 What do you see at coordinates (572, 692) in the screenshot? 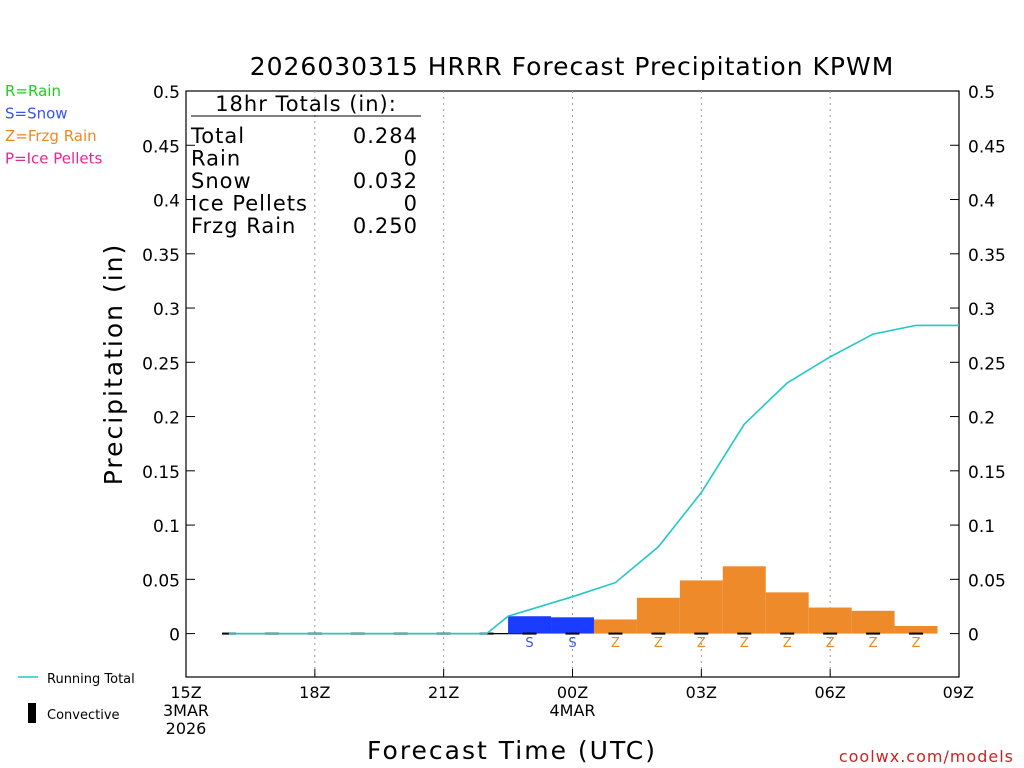
I see `x-tick-label: 00Z` at bounding box center [572, 692].